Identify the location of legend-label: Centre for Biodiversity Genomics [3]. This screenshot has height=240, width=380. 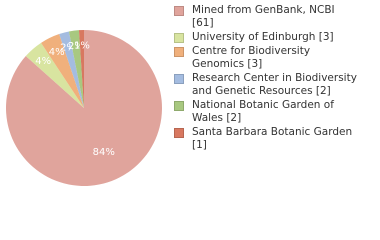
(251, 57).